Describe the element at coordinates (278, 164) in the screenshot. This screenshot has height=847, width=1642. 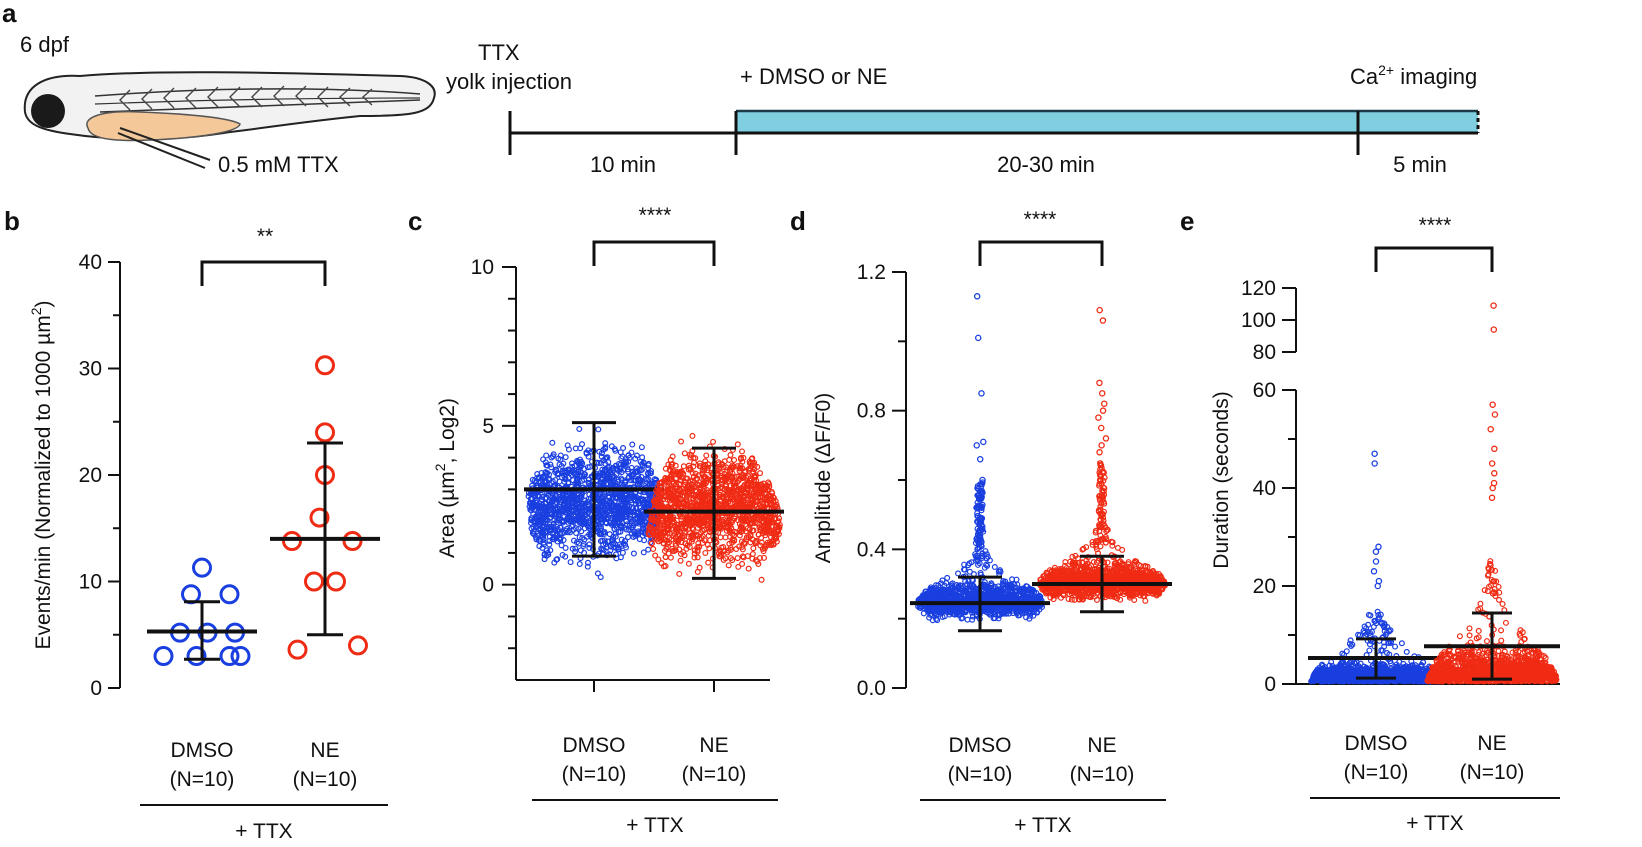
I see `injection-label: 0.5 mM TTX` at that location.